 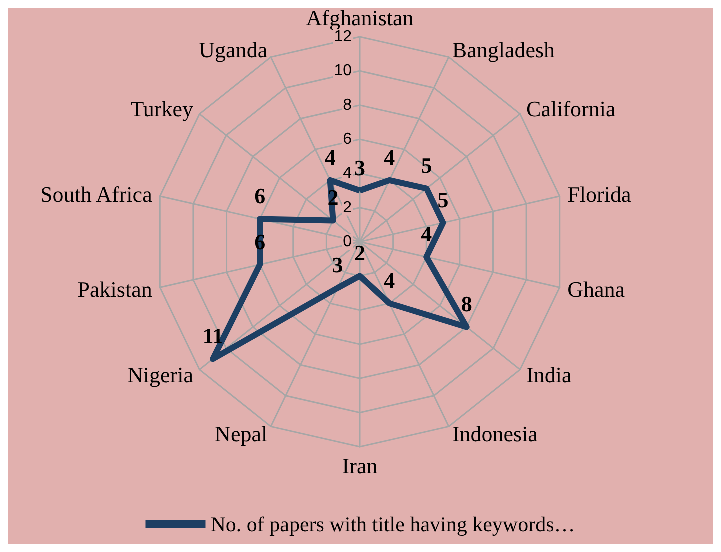 What do you see at coordinates (96, 195) in the screenshot?
I see `spoke-label: South Africa` at bounding box center [96, 195].